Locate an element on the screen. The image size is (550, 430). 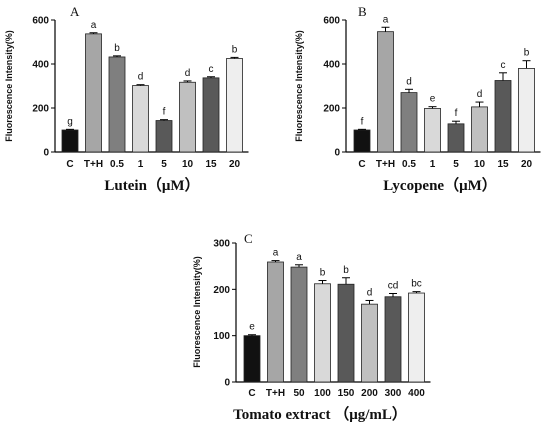
x-axis-label: Lutein（μM） is located at coordinates (151, 185).